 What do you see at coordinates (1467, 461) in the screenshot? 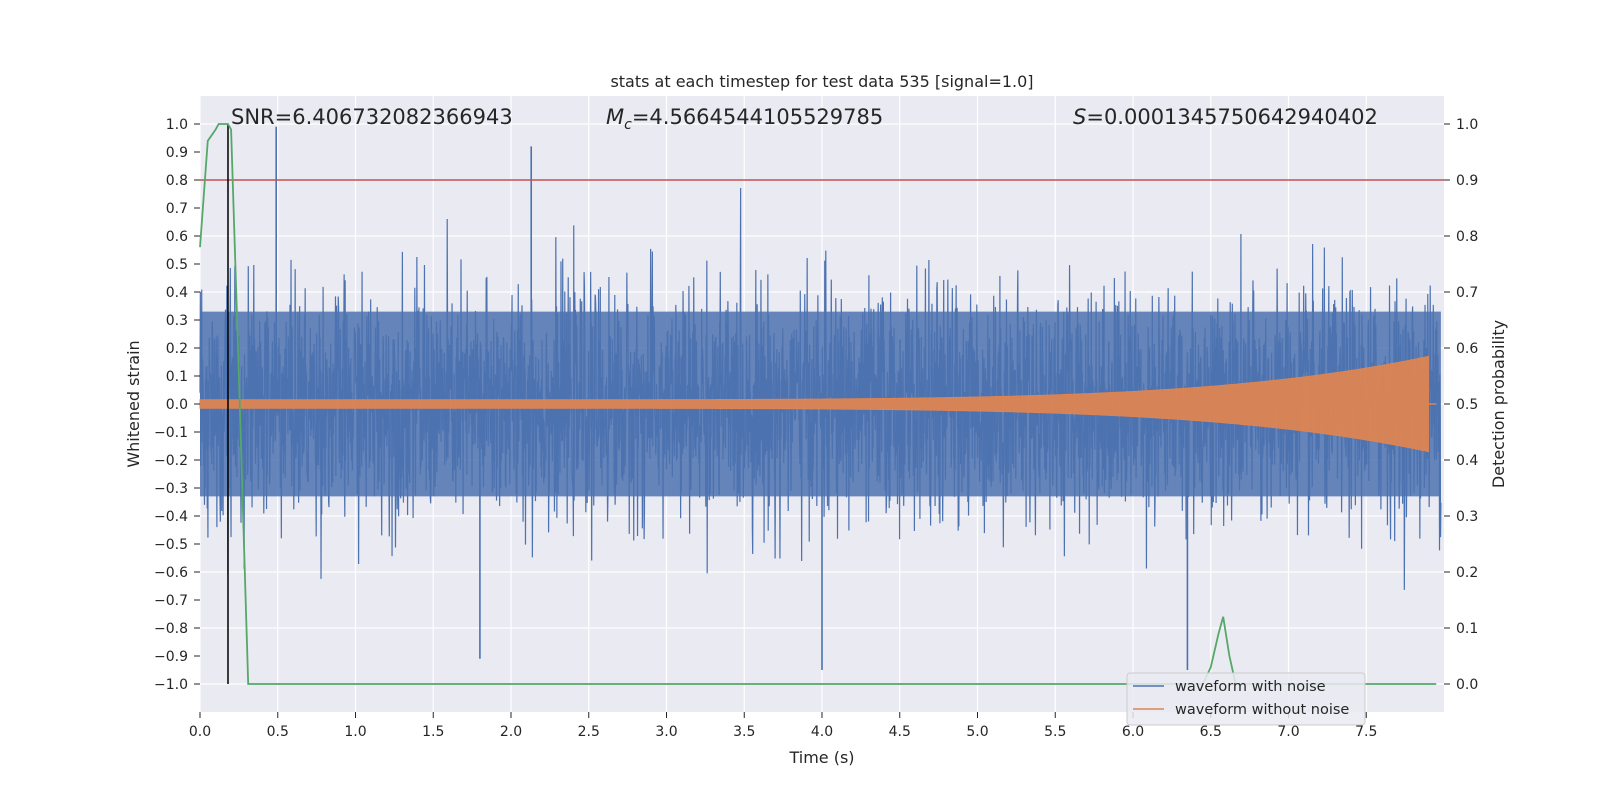
I see `y2-tick-label: 0.4` at bounding box center [1467, 461].